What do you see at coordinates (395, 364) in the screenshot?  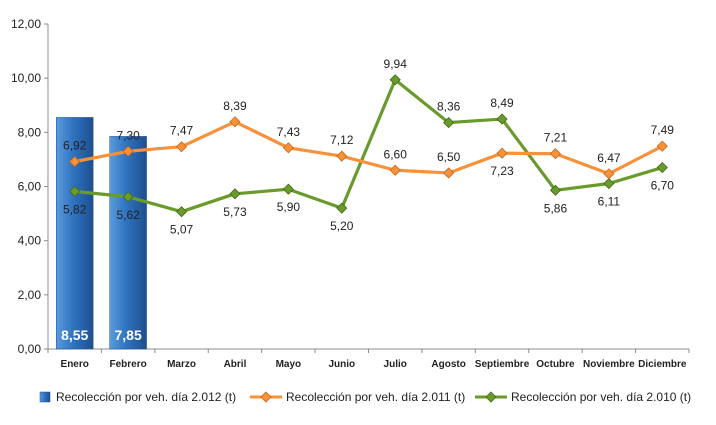 I see `x-tick-label: Julio` at bounding box center [395, 364].